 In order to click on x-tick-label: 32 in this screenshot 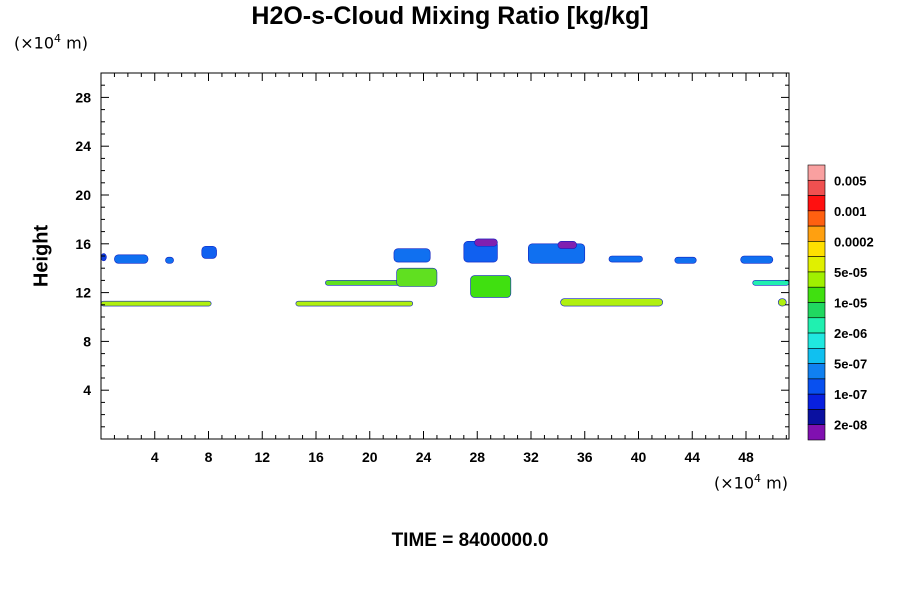, I will do `click(531, 457)`.